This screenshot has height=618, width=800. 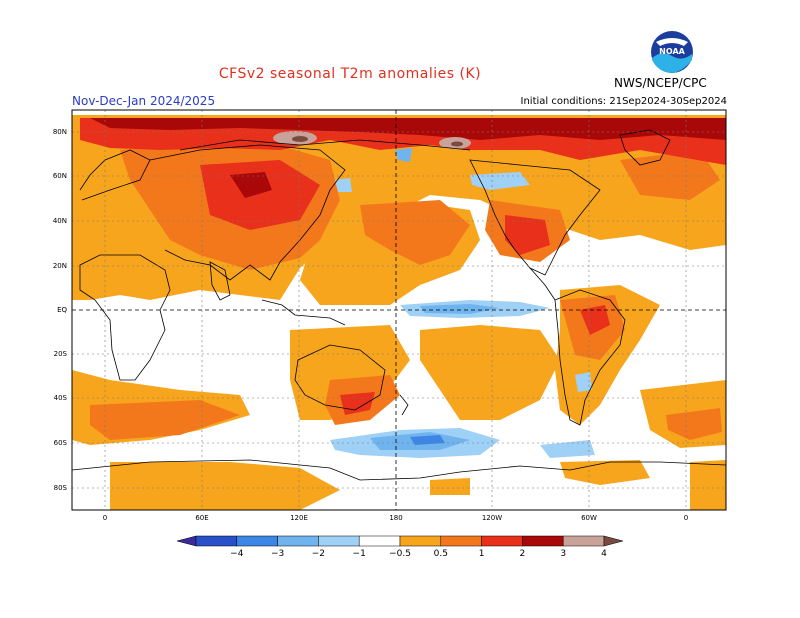 I want to click on lat-labels: 80N 60N 40N 20N EQ 20S 40S 60S 80S, so click(x=60, y=310).